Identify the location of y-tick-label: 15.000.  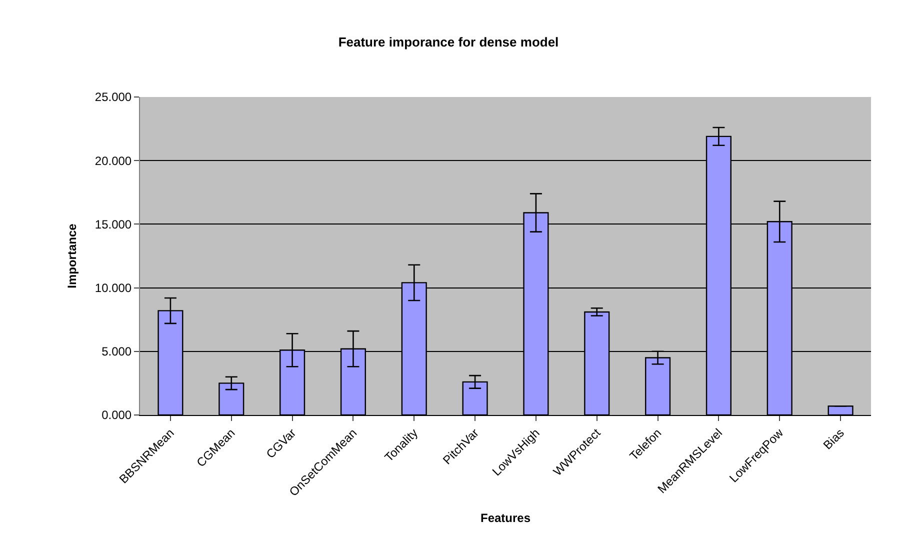
(113, 224).